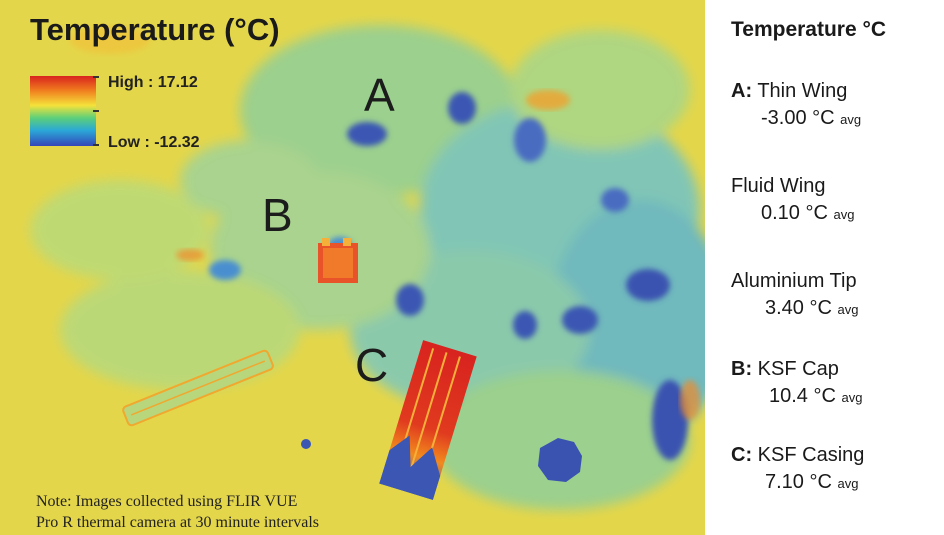  What do you see at coordinates (784, 118) in the screenshot?
I see `entry-value: -3.00` at bounding box center [784, 118].